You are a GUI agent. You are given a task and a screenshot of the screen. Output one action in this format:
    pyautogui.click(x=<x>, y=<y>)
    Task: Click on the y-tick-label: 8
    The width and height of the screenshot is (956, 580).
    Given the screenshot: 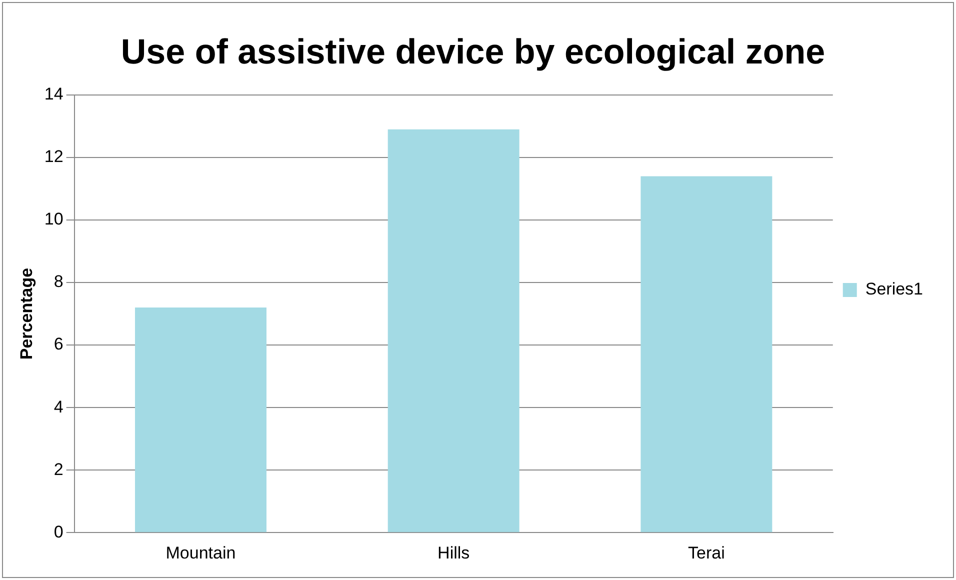 What is the action you would take?
    pyautogui.click(x=59, y=282)
    